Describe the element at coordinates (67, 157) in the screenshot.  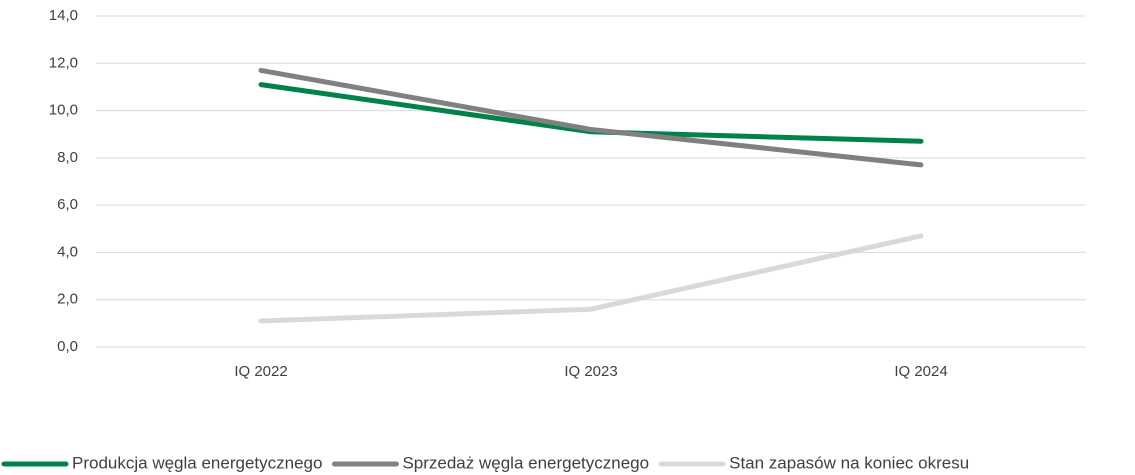
I see `y-tick-label: 8,0` at that location.